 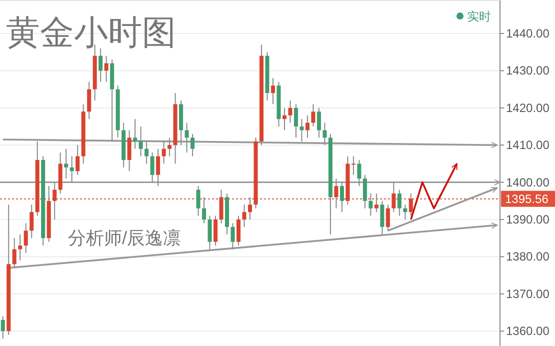 I want to click on y-tick-label: 1440.00, so click(x=528, y=33).